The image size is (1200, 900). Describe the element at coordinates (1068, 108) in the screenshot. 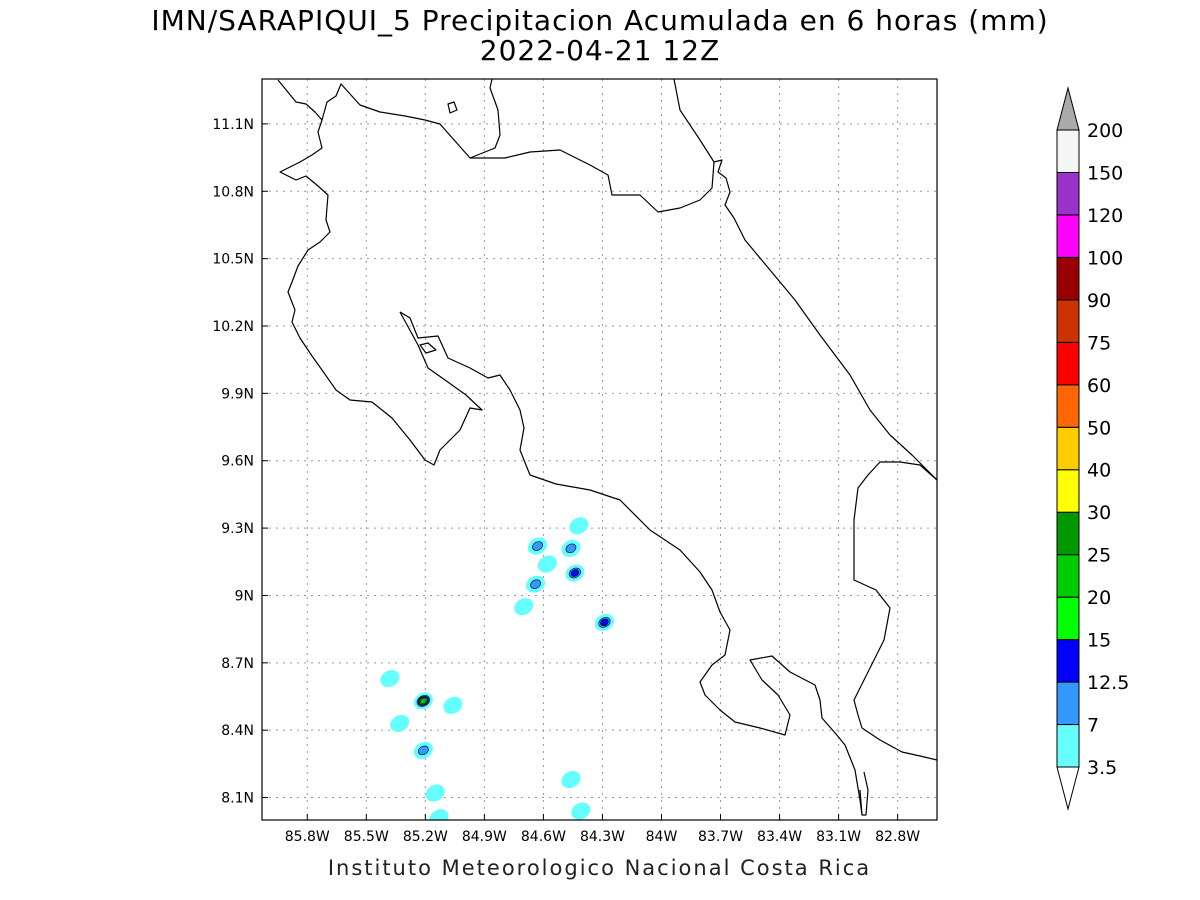

I see `colorbar-over-arrow` at that location.